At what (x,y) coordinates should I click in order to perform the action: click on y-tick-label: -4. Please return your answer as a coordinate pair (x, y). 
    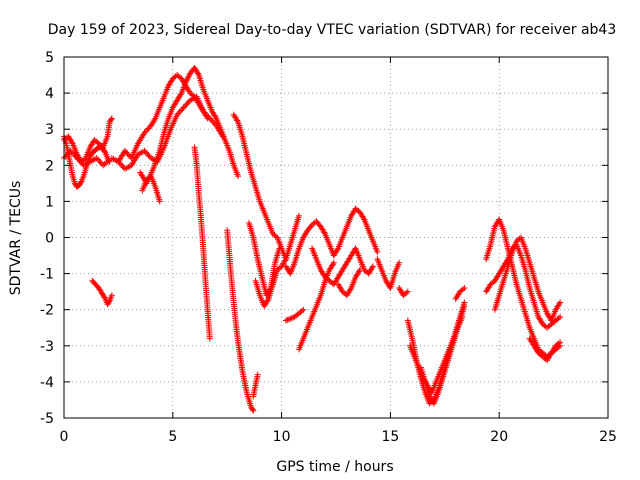
    Looking at the image, I should click on (47, 383).